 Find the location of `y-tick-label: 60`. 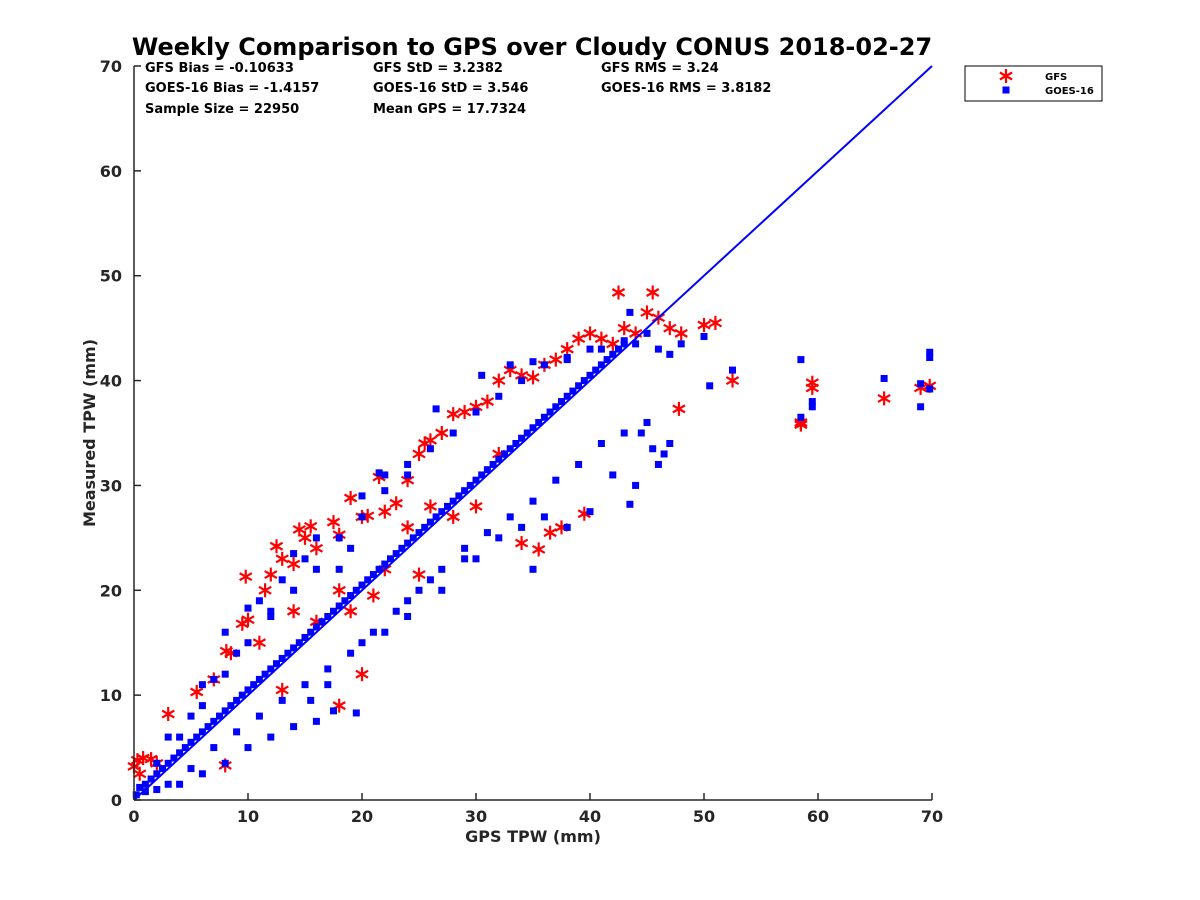

y-tick-label: 60 is located at coordinates (111, 171).